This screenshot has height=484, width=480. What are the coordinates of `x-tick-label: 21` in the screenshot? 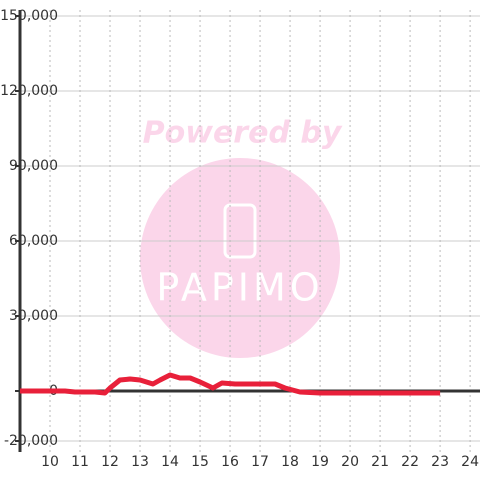 It's located at (380, 462).